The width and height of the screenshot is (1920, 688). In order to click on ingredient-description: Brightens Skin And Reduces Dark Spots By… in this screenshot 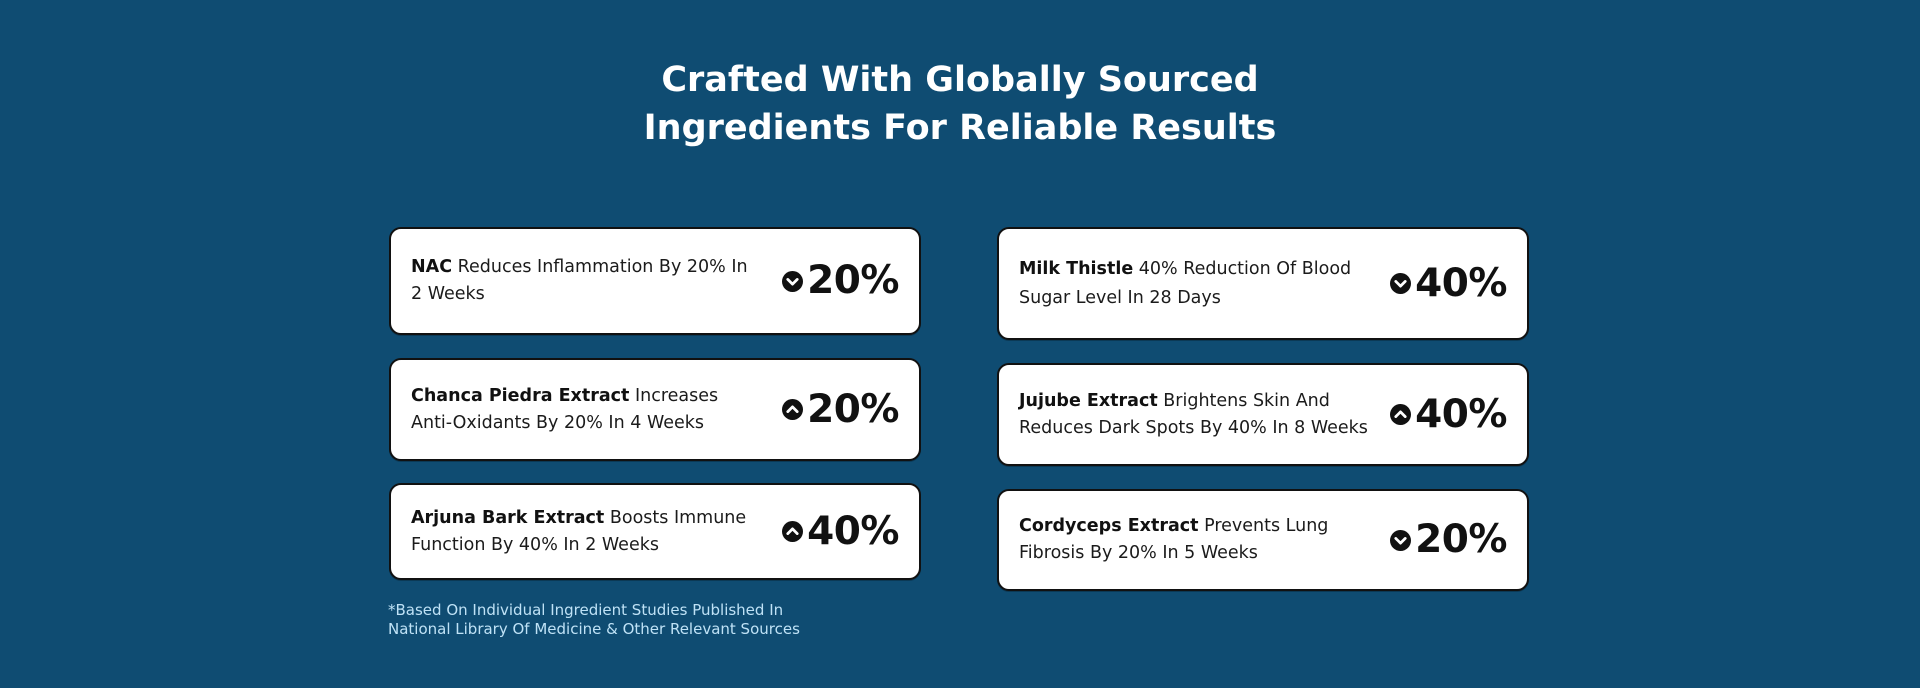, I will do `click(1193, 414)`.